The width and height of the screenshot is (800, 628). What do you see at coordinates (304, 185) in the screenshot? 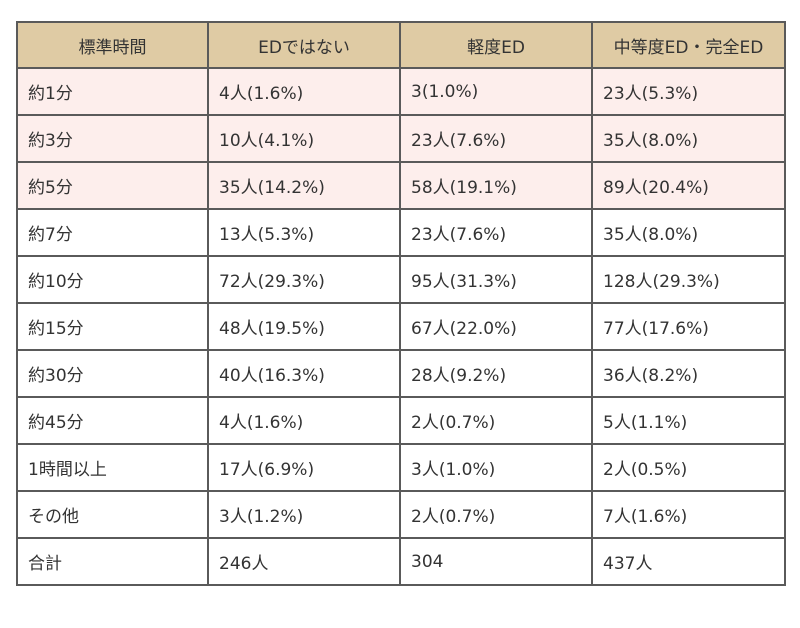
I see `no-ed-cell: 35人(14.2%)` at bounding box center [304, 185].